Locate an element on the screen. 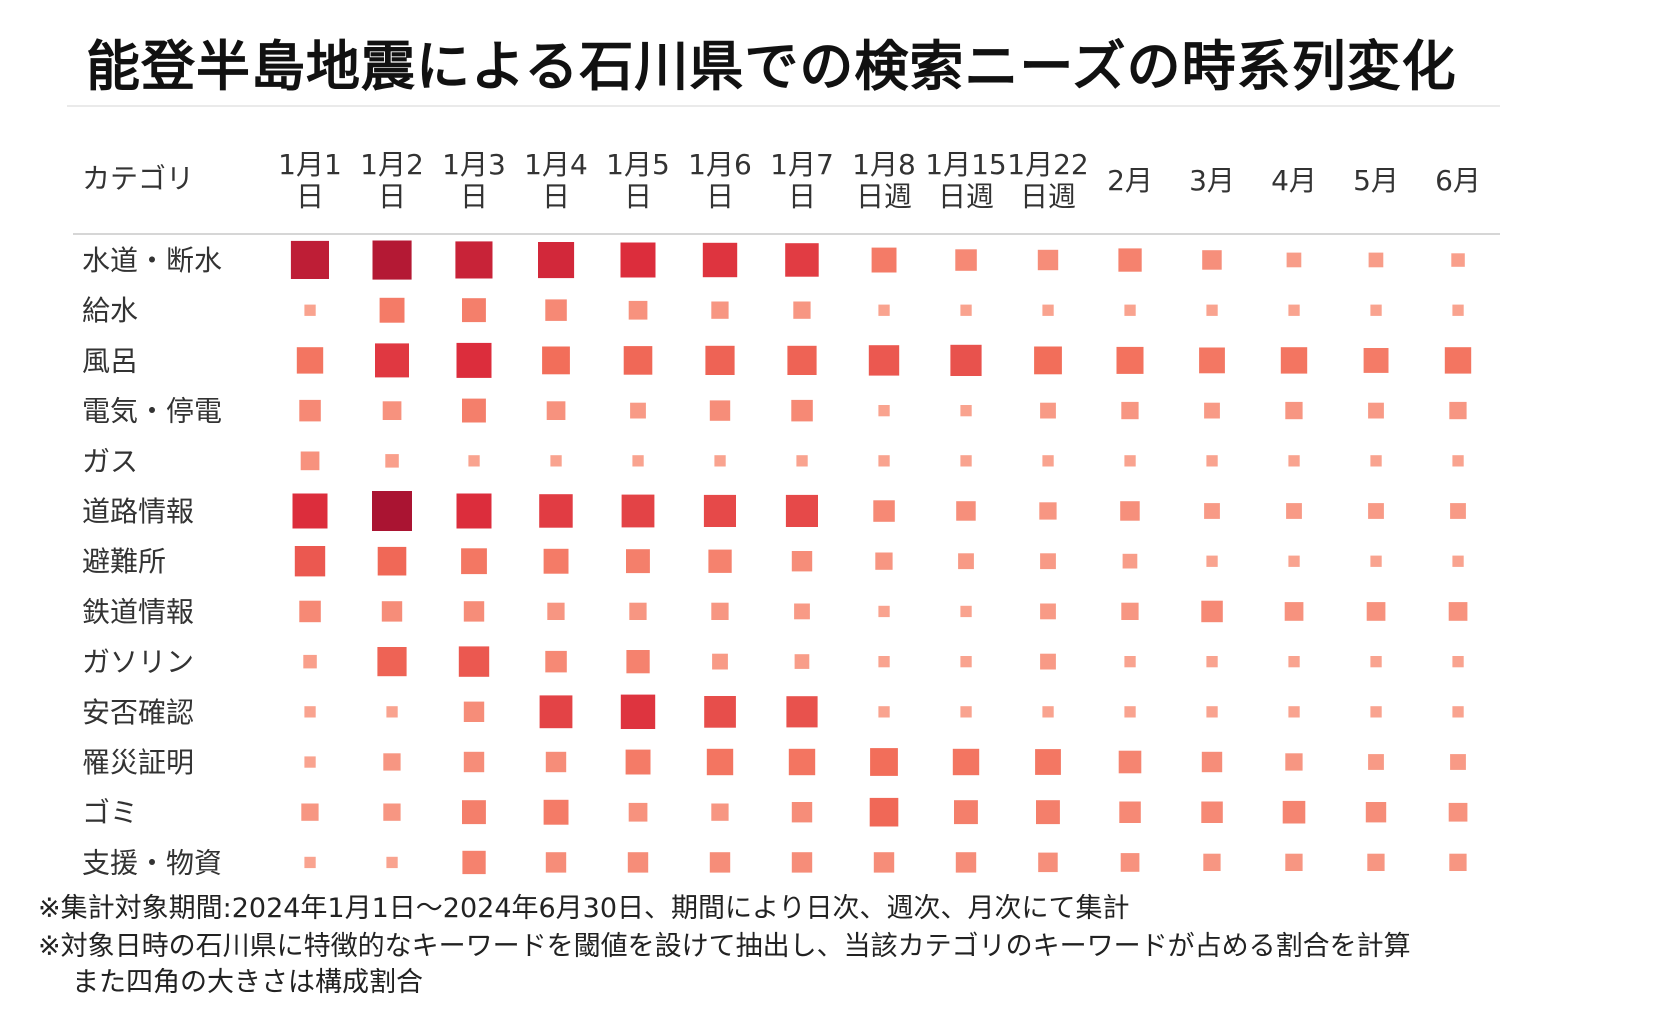 The image size is (1676, 1022). category-label: 罹災証明 is located at coordinates (138, 762).